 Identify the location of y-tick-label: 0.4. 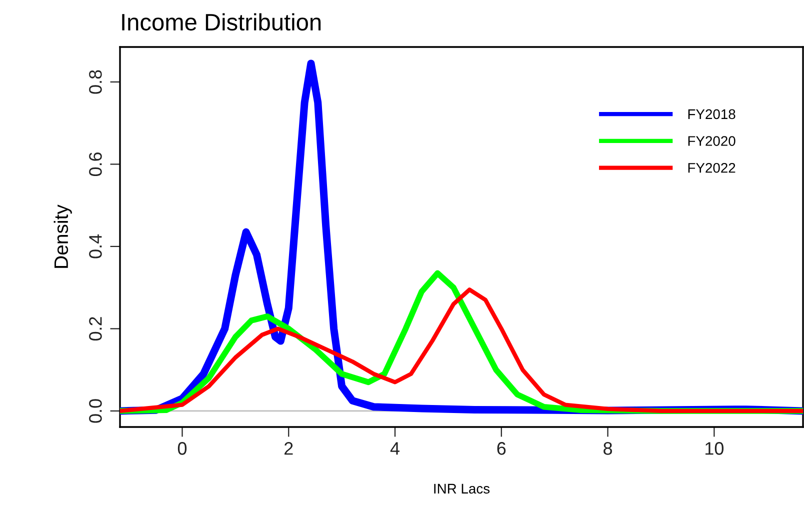
(95, 246).